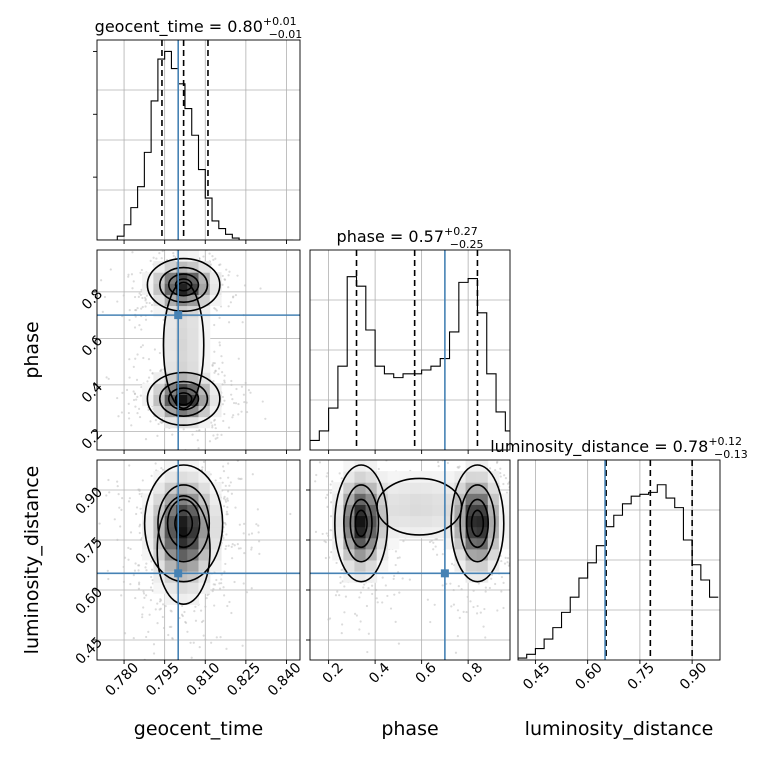  Describe the element at coordinates (444, 573) in the screenshot. I see `truth-marker` at that location.